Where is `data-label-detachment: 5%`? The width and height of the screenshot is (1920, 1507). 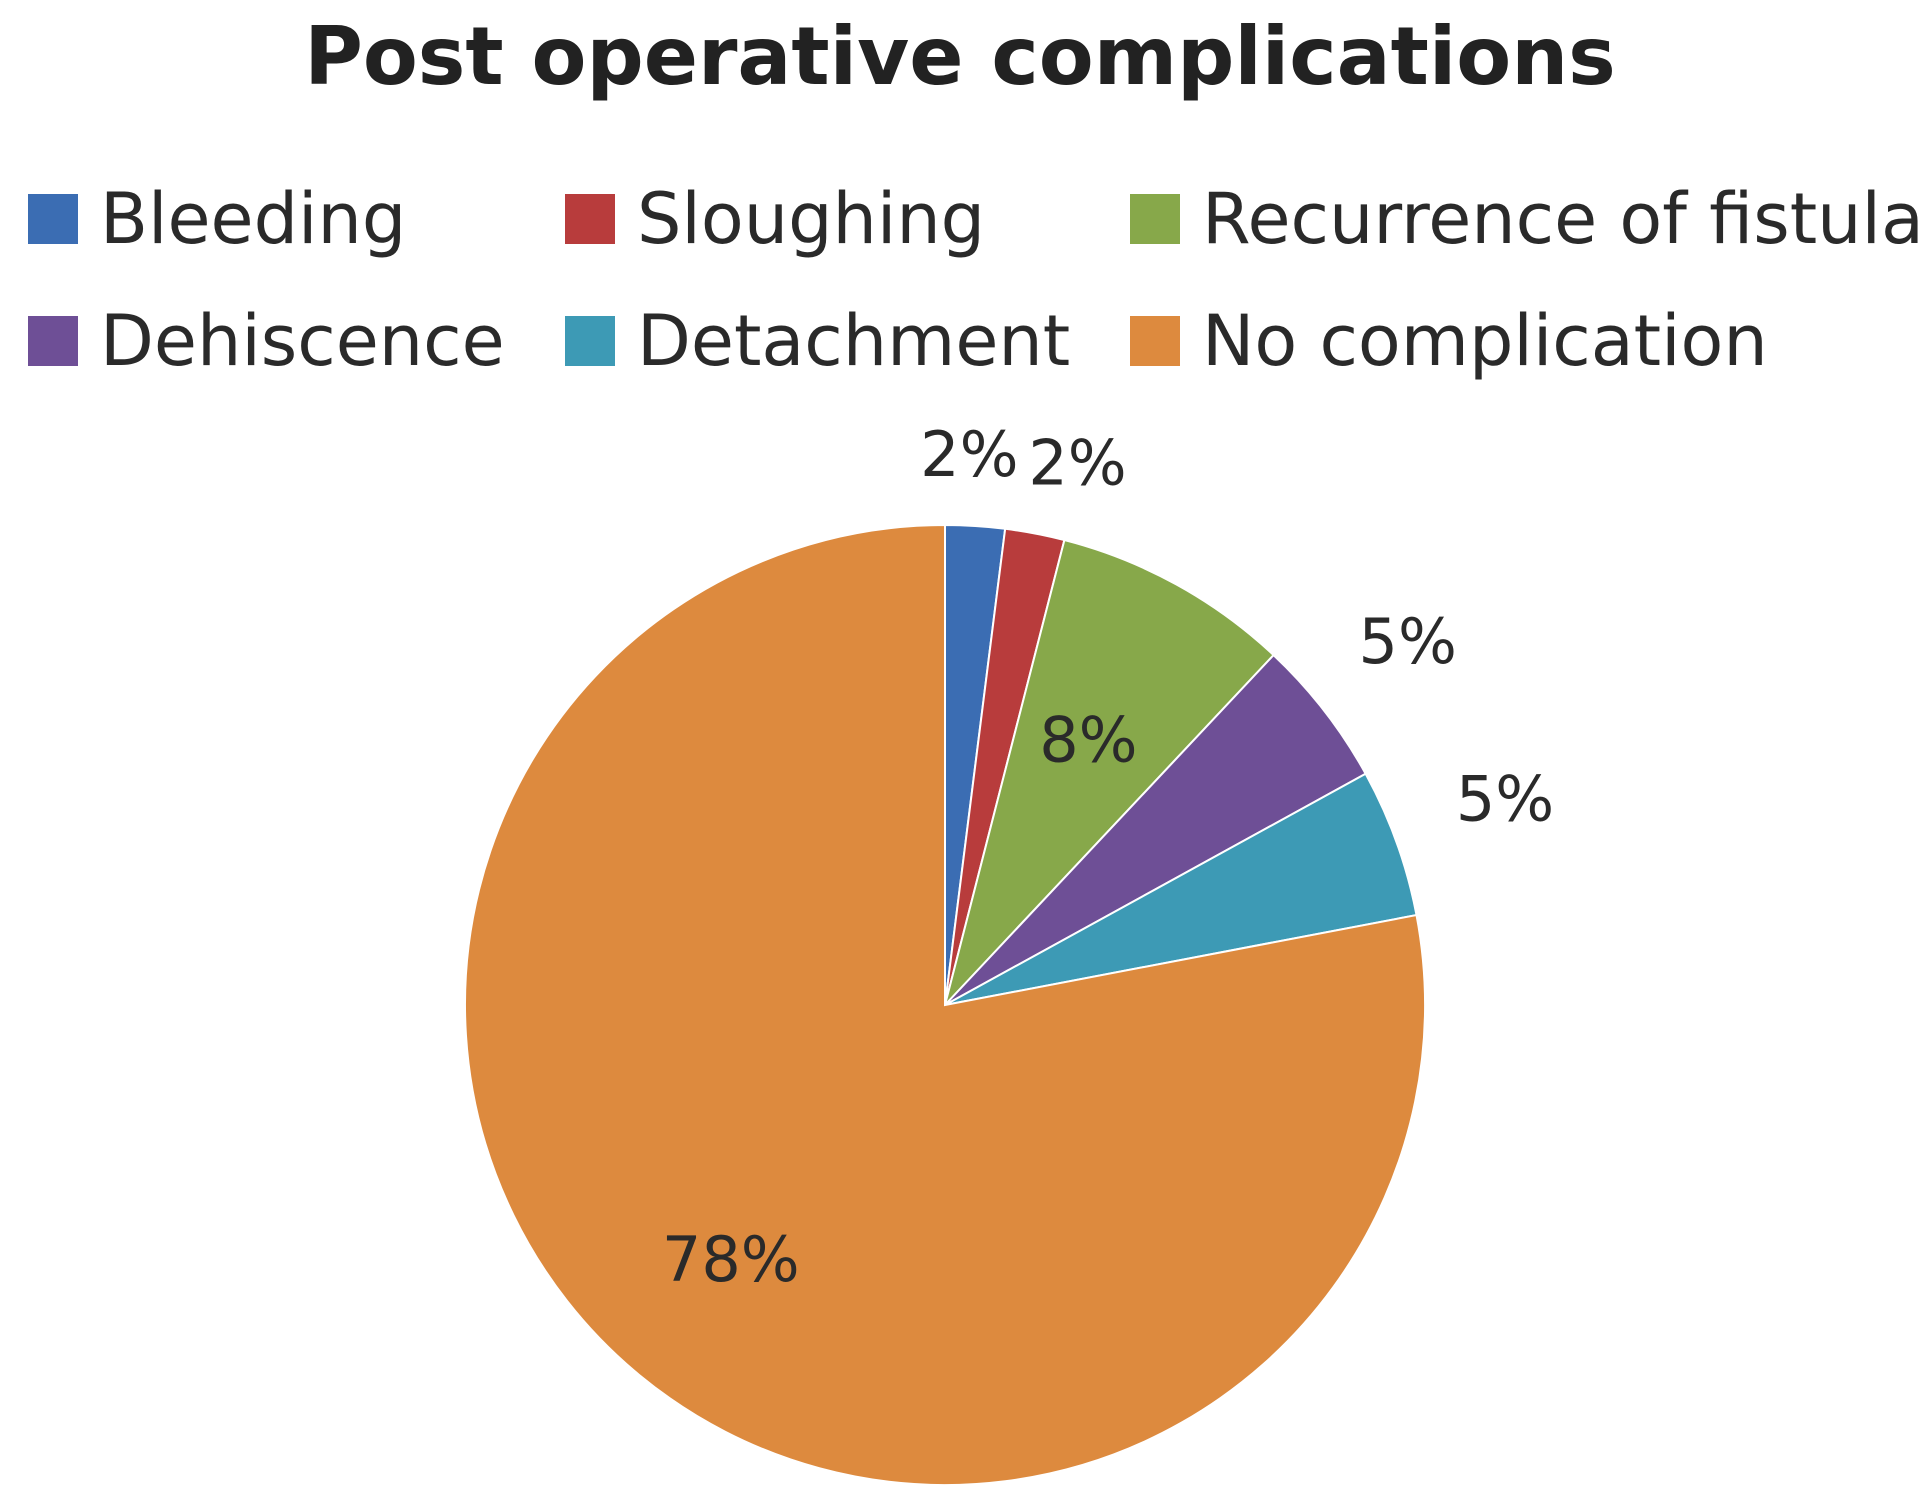
data-label-detachment: 5% is located at coordinates (1505, 798).